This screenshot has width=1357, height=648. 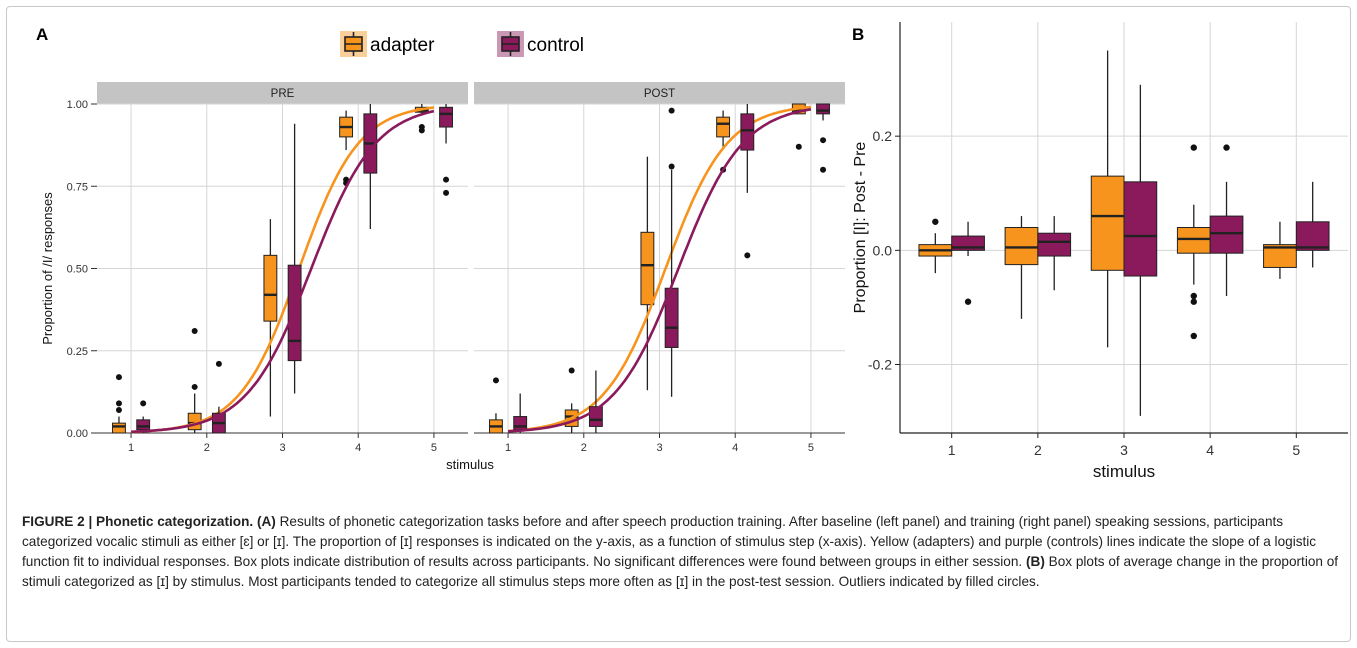 I want to click on logistic-curve-adapter, so click(x=659, y=269).